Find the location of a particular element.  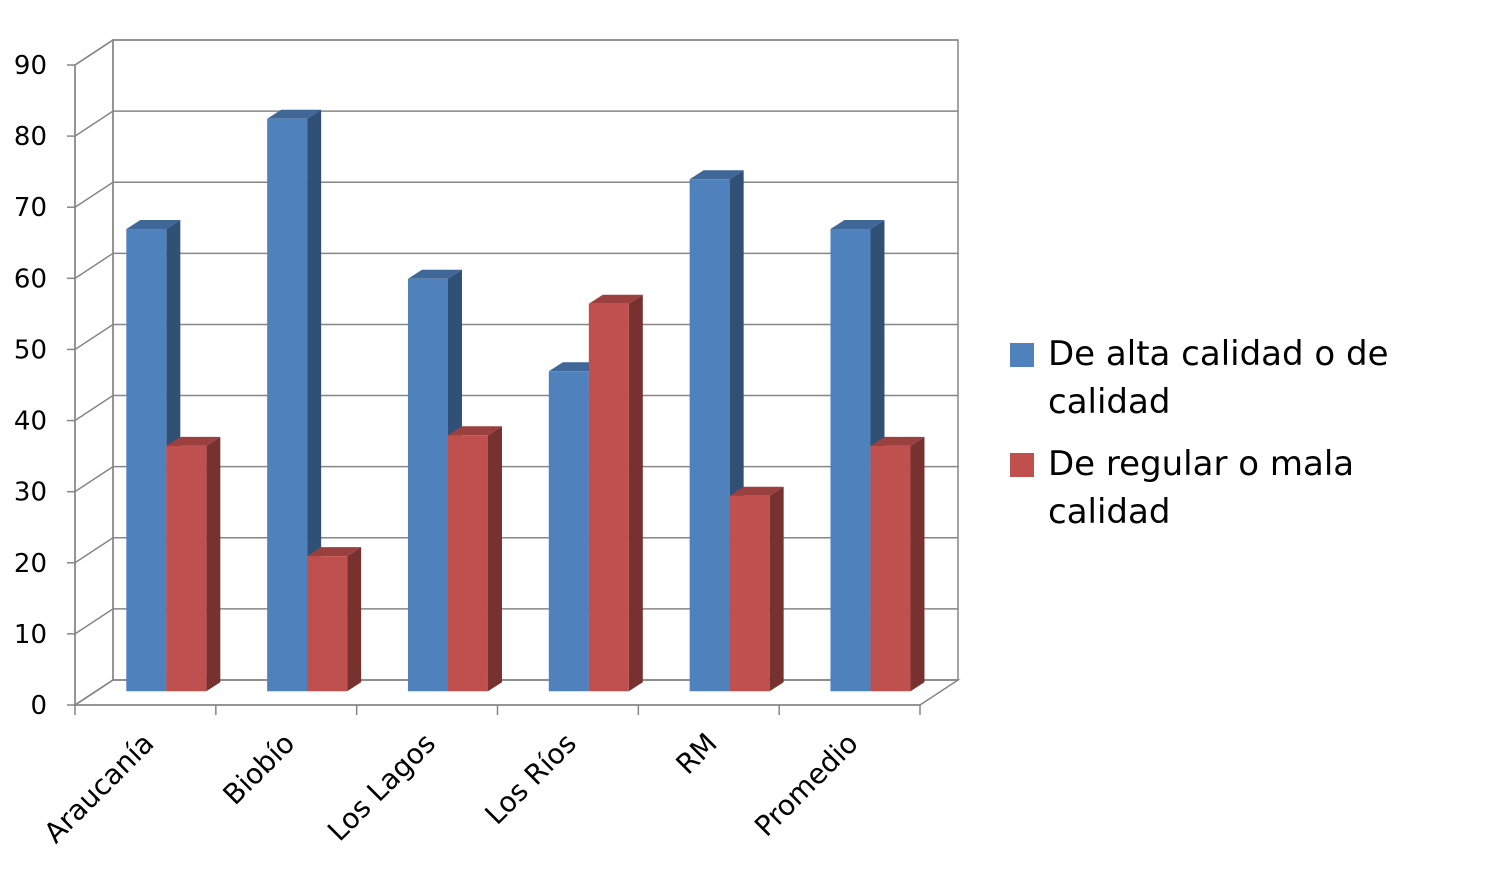

x-tick-label: Promedio is located at coordinates (806, 785).